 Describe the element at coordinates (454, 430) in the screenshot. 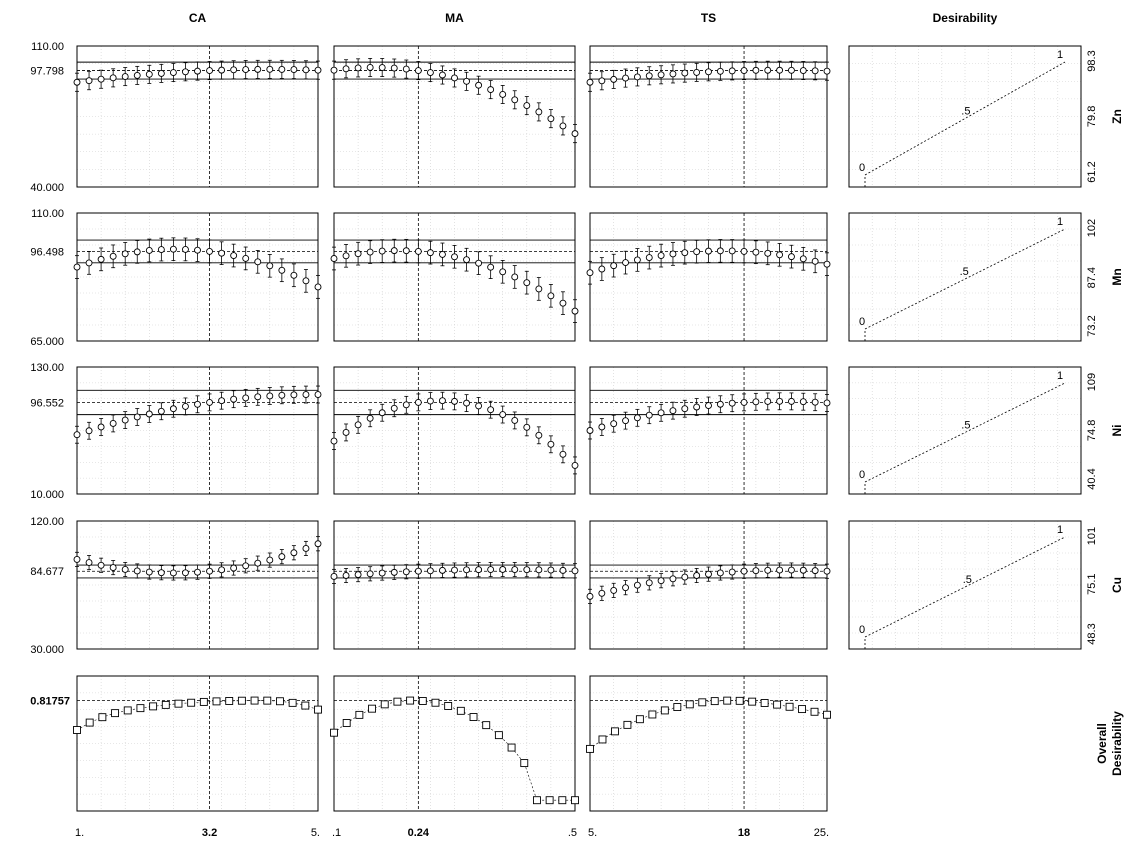

I see `panel-ni-ma` at that location.